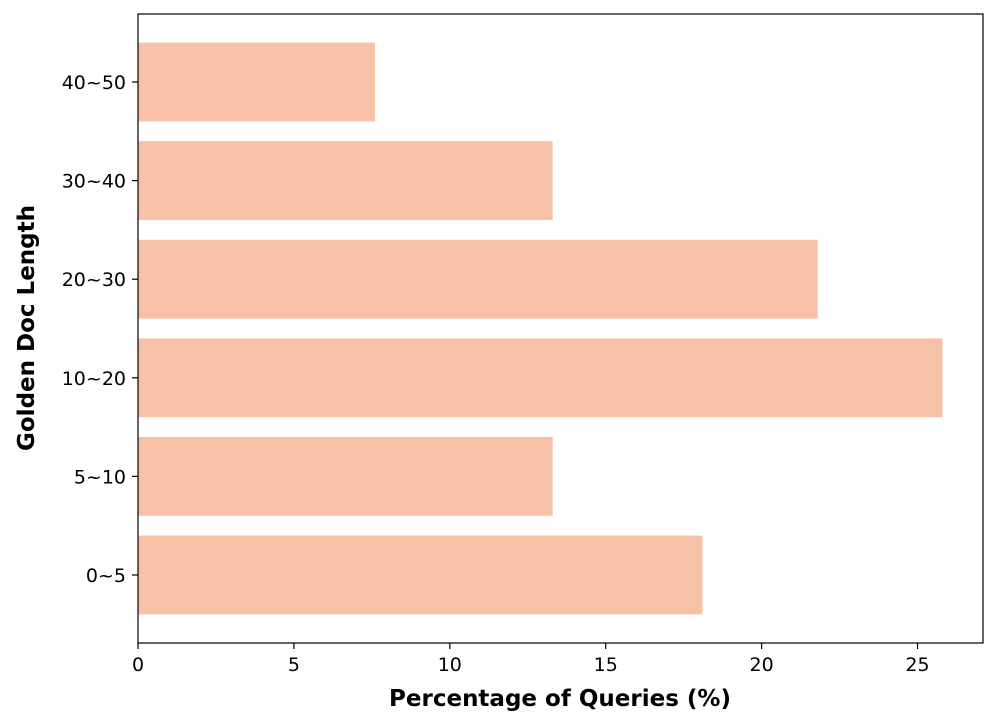 Image resolution: width=997 pixels, height=726 pixels. What do you see at coordinates (106, 576) in the screenshot?
I see `y-tick-label: 0~5` at bounding box center [106, 576].